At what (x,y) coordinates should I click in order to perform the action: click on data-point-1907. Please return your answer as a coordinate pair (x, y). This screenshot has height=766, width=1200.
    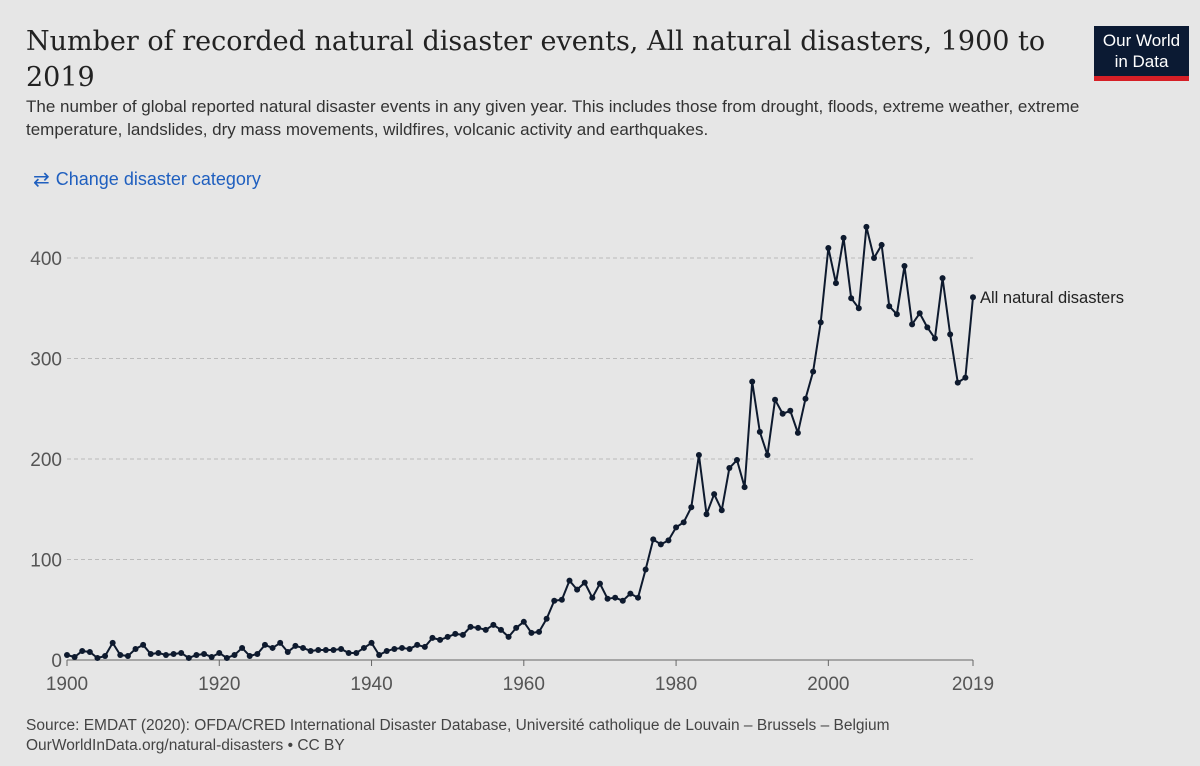
    Looking at the image, I should click on (120, 654).